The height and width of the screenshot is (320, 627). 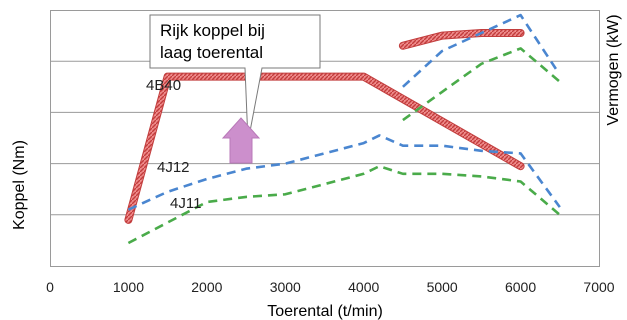 What do you see at coordinates (363, 287) in the screenshot?
I see `x-tick-label-4: 4000` at bounding box center [363, 287].